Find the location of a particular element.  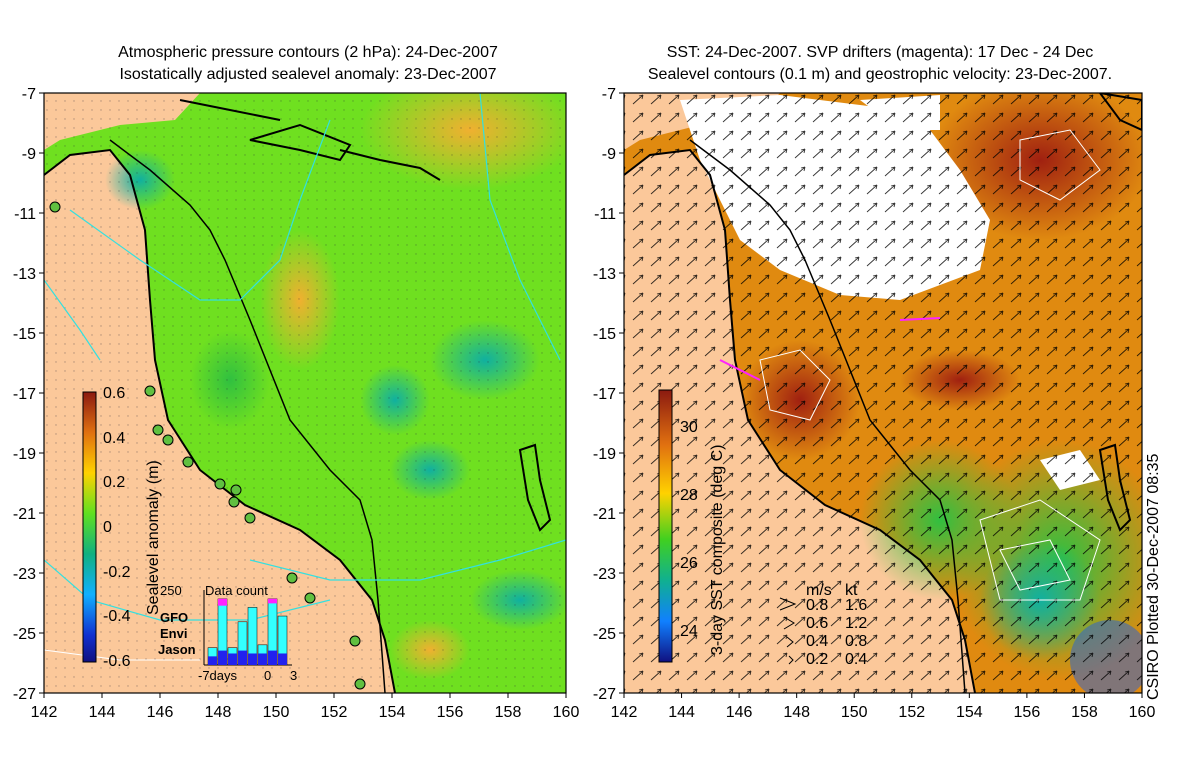

plot-credit: CSIRO Plotted 30-Dec-2007 08:35 is located at coordinates (1153, 576).